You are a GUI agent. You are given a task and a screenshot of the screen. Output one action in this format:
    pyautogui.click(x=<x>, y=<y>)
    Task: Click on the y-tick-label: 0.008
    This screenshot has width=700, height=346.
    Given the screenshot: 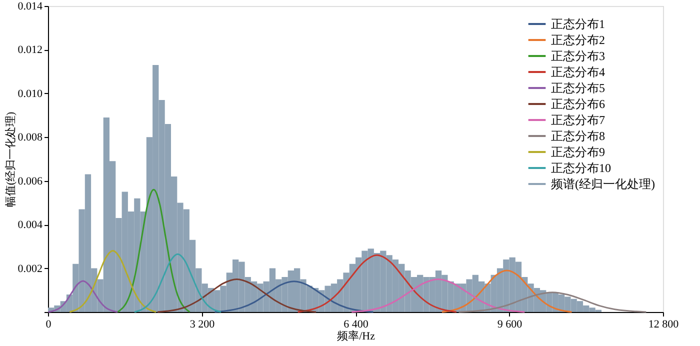 What is the action you would take?
    pyautogui.click(x=30, y=138)
    